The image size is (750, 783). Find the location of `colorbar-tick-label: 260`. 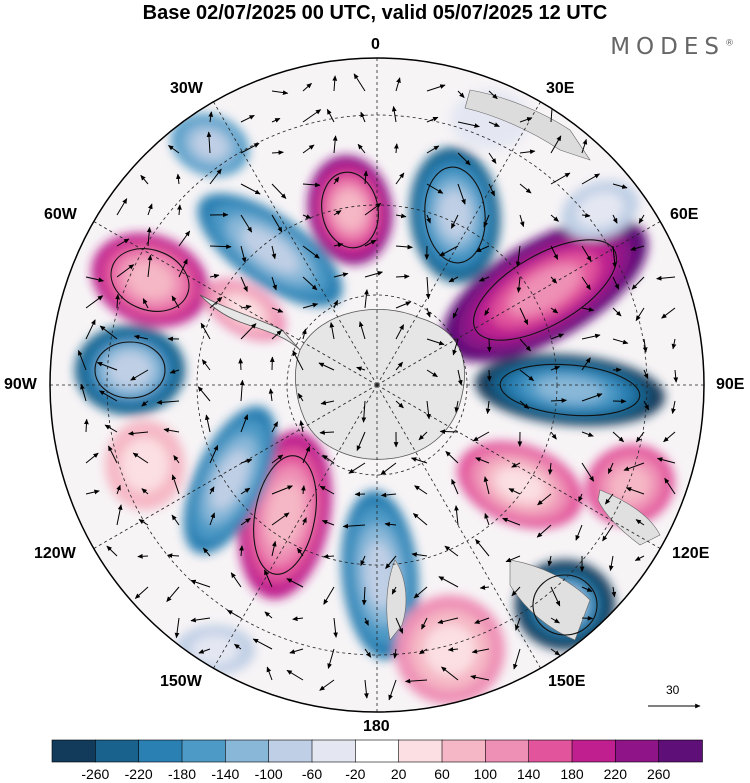

colorbar-tick-label: 260 is located at coordinates (658, 774).